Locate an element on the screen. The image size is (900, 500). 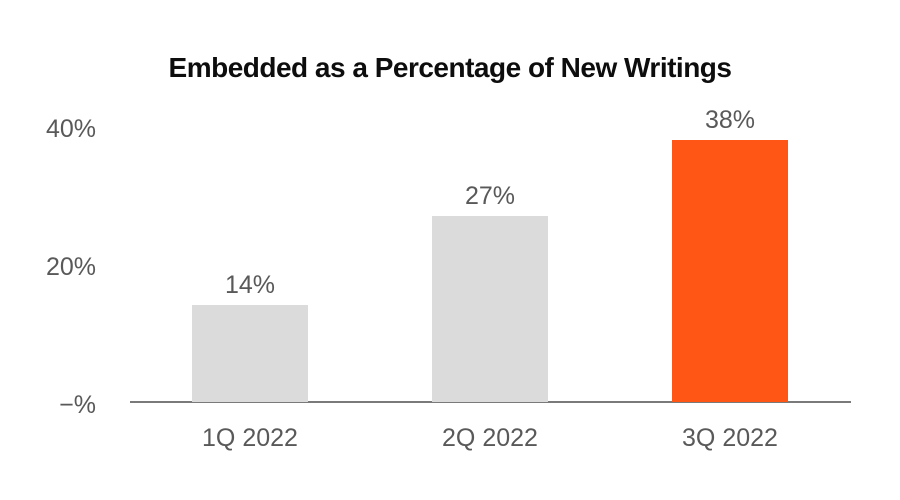
bar-1q-2022 is located at coordinates (250, 353).